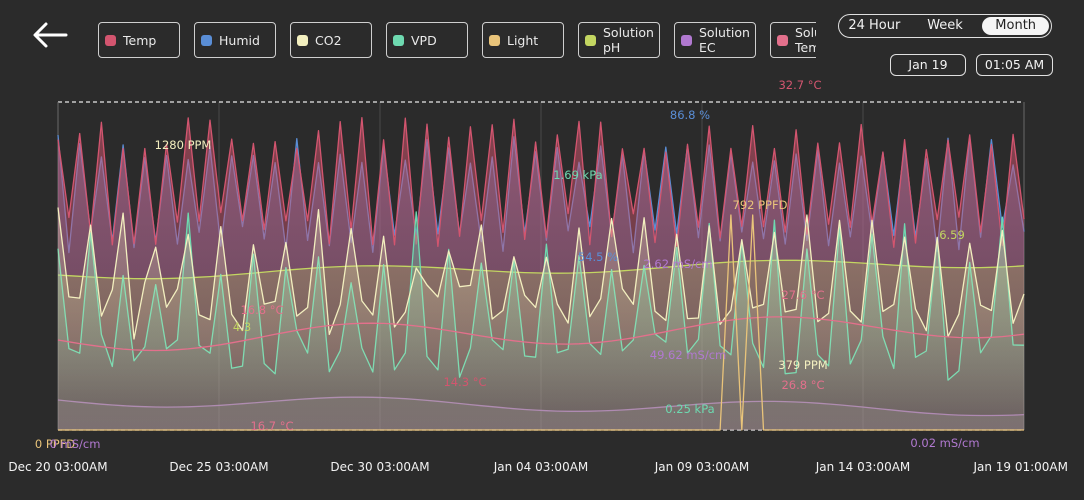 Image resolution: width=1084 pixels, height=500 pixels. I want to click on legend-label: VPD, so click(424, 40).